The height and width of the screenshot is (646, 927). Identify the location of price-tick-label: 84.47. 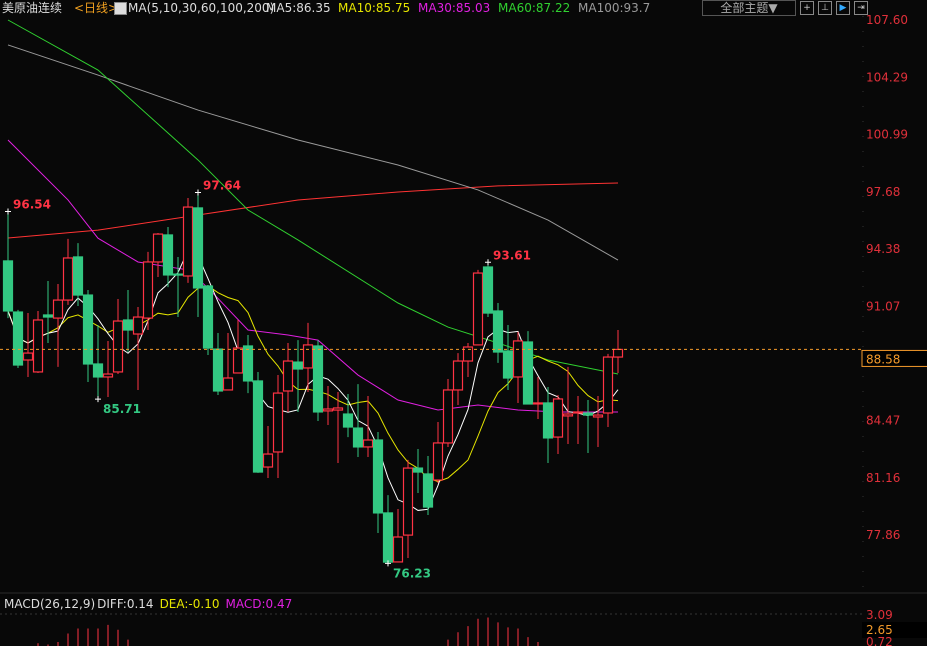
(883, 421).